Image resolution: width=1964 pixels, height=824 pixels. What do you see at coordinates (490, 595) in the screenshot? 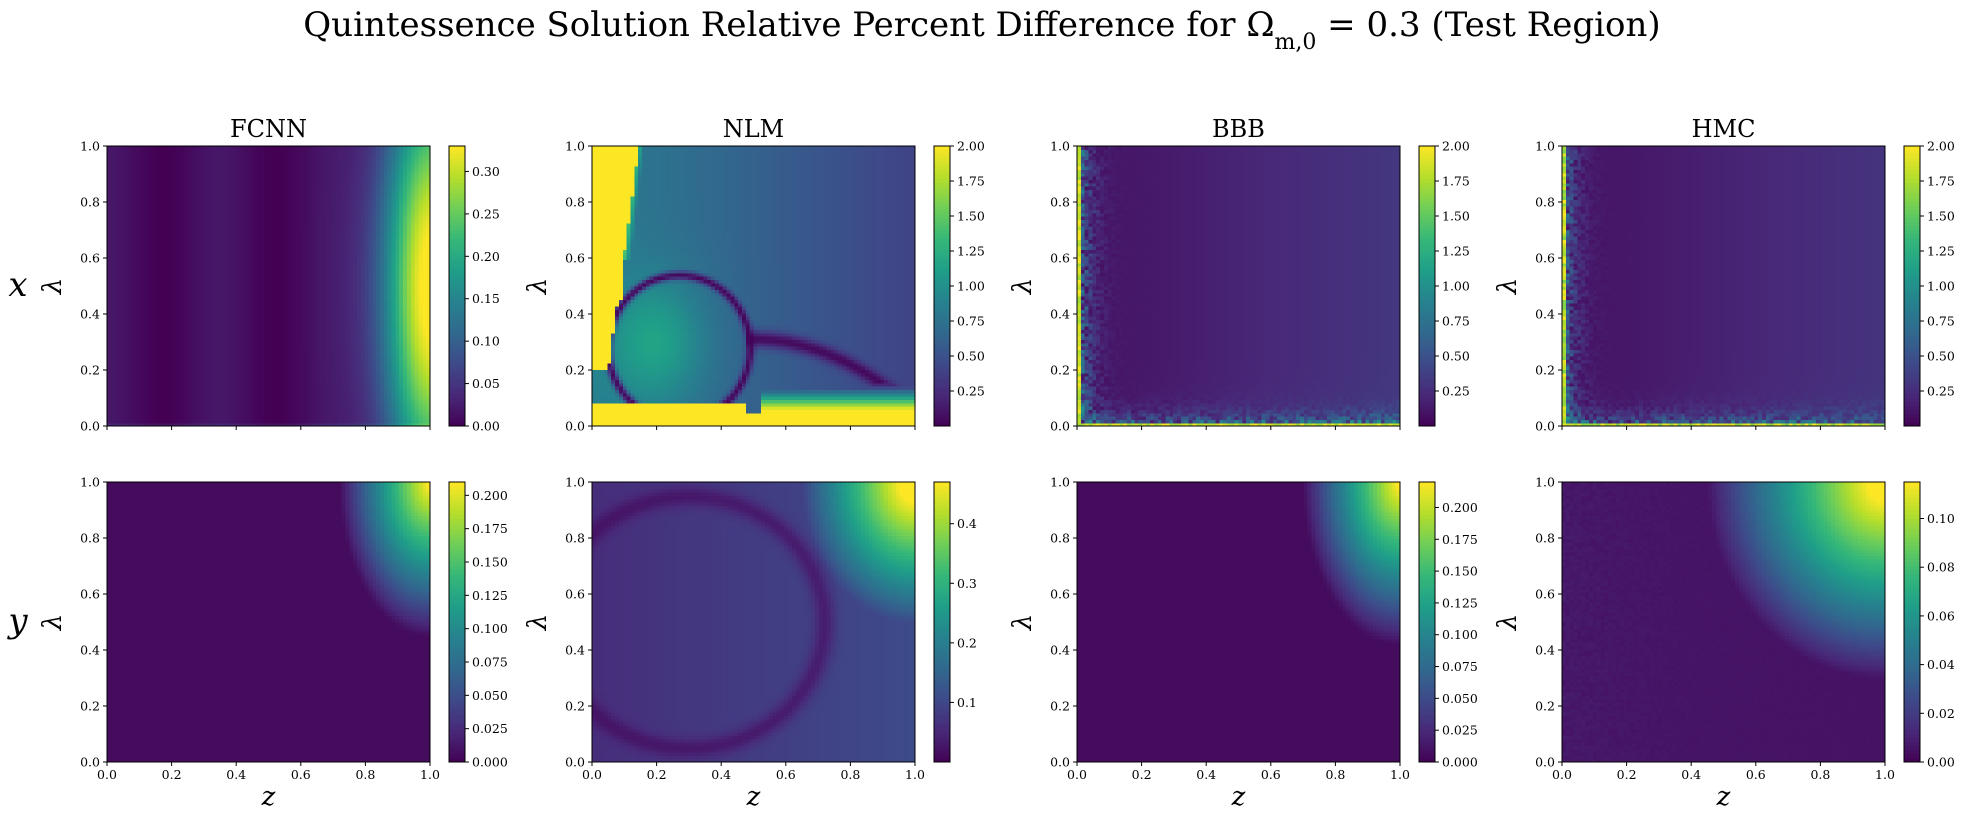
I see `colorbar-tick-label: 0.125` at bounding box center [490, 595].